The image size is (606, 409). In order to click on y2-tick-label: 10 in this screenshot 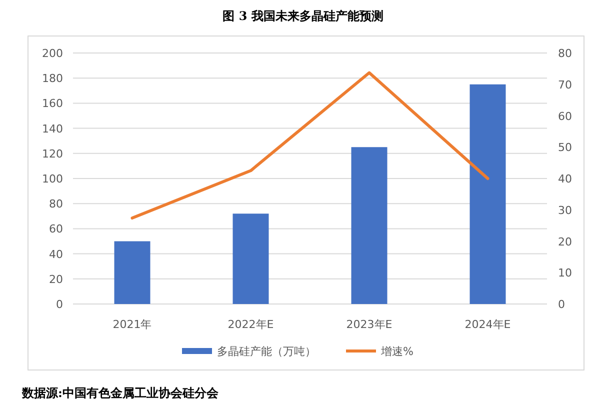, I will do `click(565, 273)`.